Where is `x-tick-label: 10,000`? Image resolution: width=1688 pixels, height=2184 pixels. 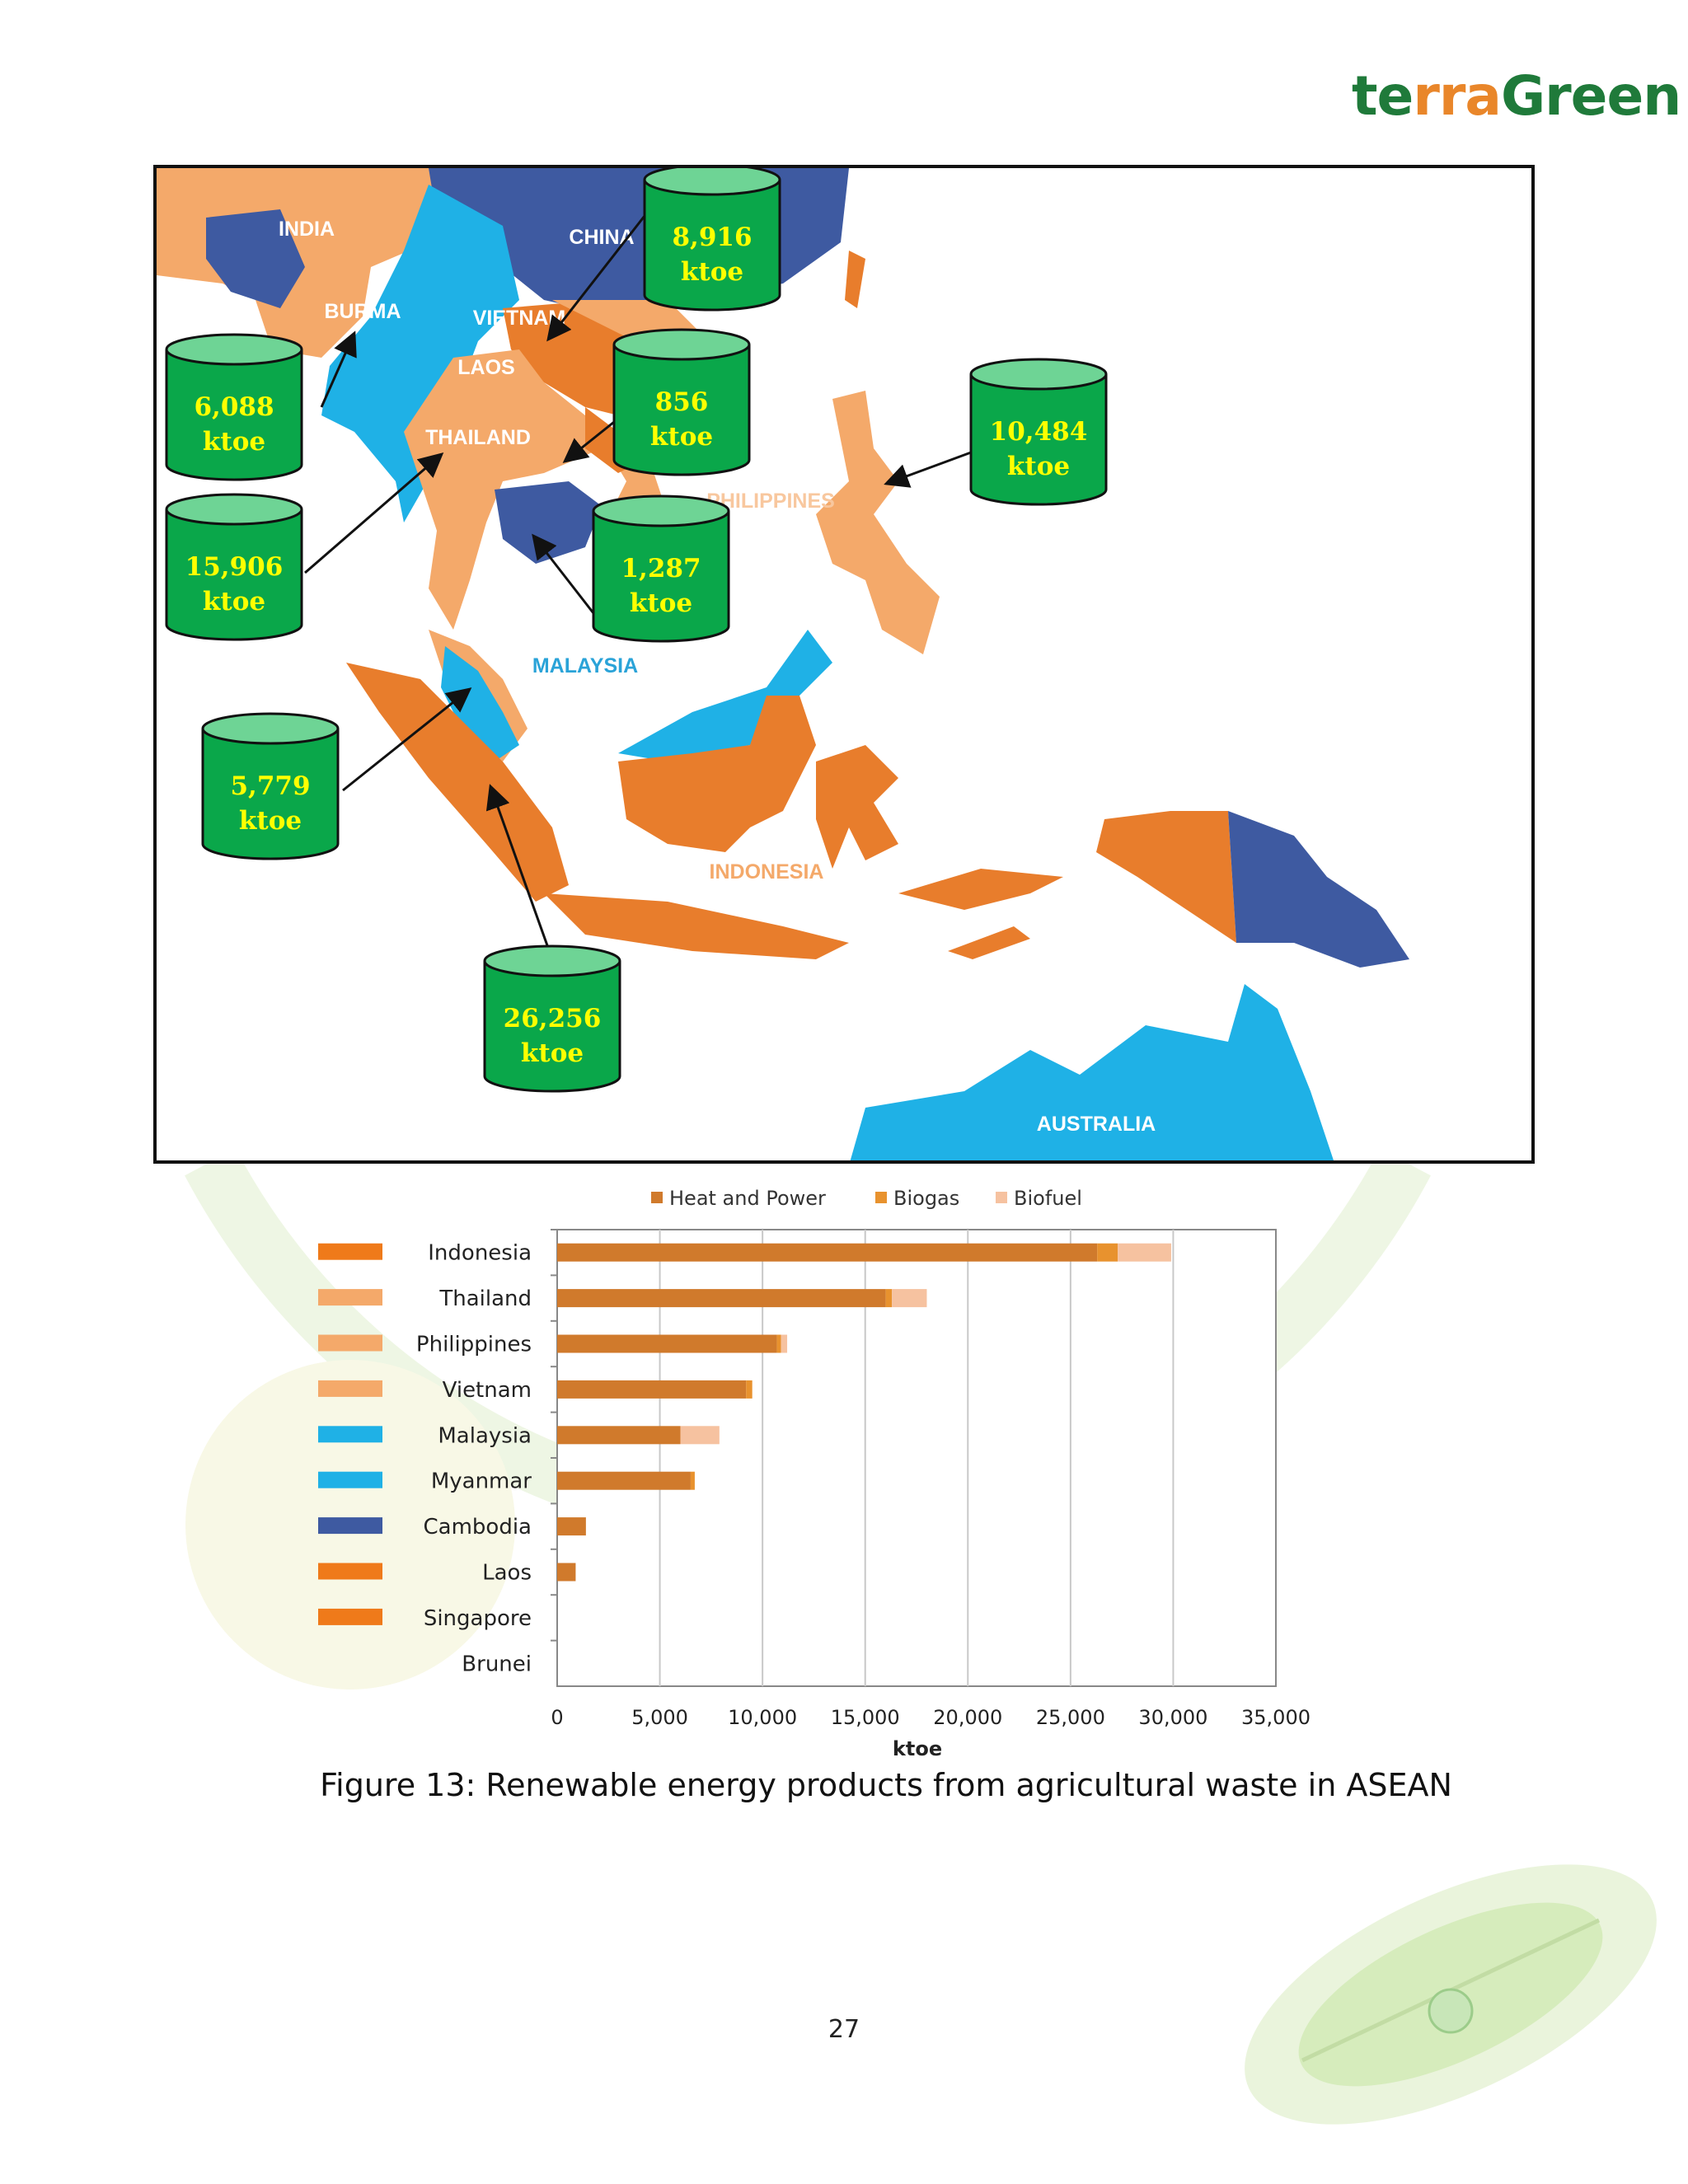 x-tick-label: 10,000 is located at coordinates (763, 1717).